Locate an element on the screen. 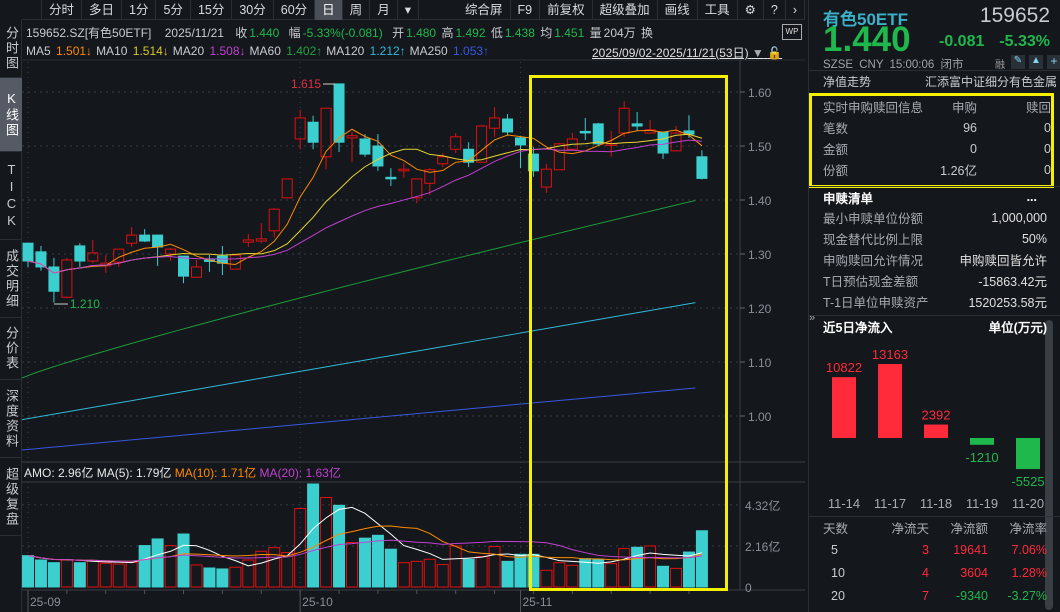  scrollbar is located at coordinates (1049, 465).